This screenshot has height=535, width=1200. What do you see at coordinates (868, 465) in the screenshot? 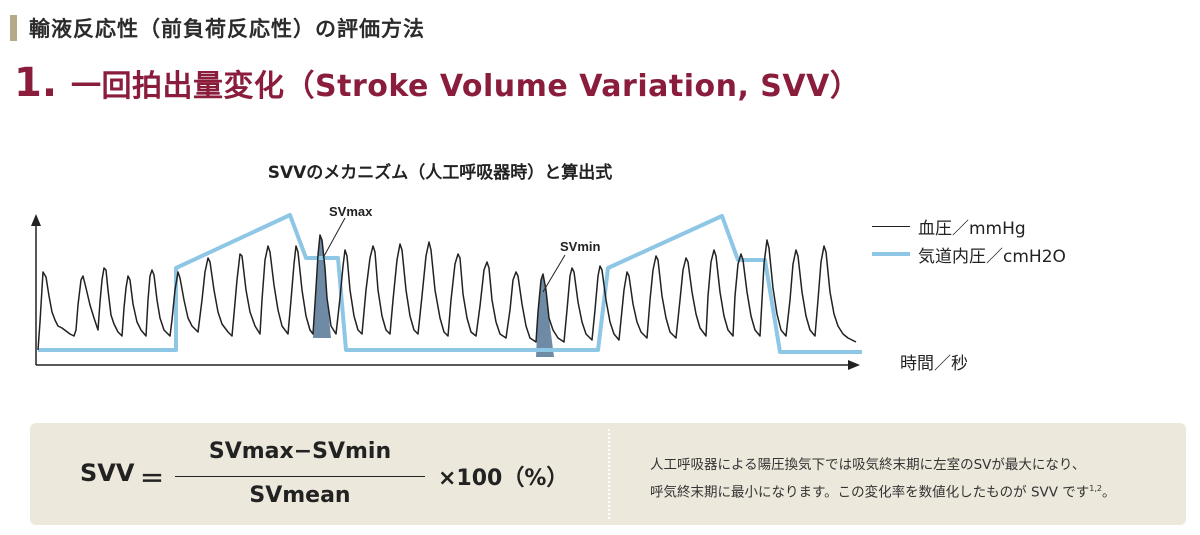
I see `note-line-1: 人工呼吸器による陽圧換気下では吸気終末期に左室のSVが最大になり、` at bounding box center [868, 465].